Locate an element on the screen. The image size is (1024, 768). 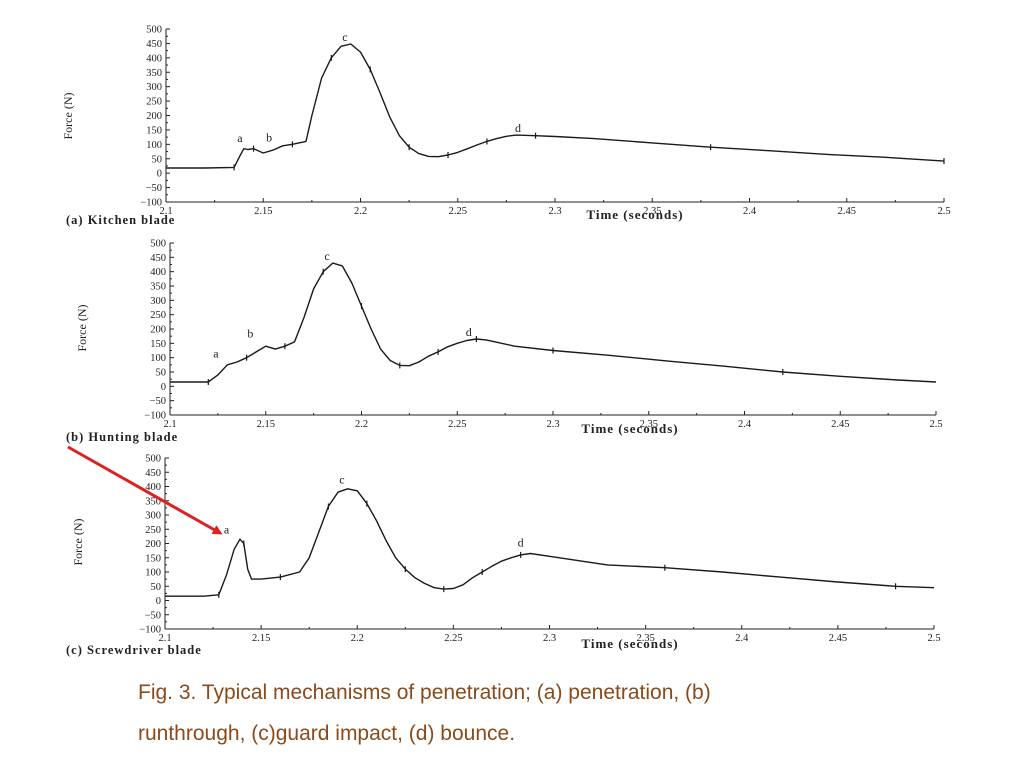
caption-line-2: runthrough, (c)guard impact, (d) bounce. is located at coordinates (327, 733).